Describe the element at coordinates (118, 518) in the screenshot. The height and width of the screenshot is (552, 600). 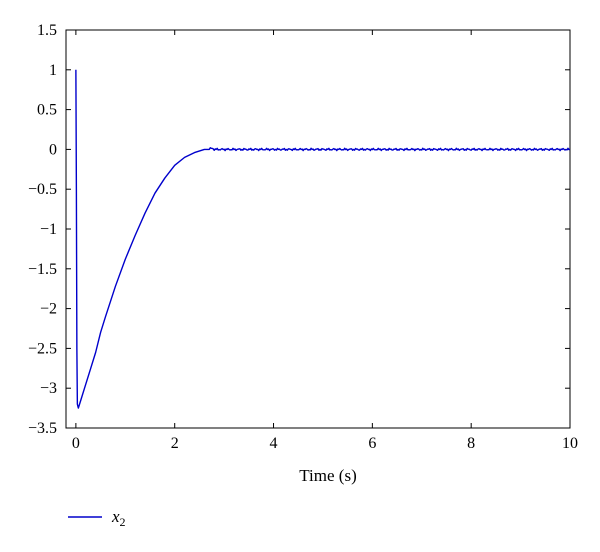
I see `legend-label-x2: x2` at that location.